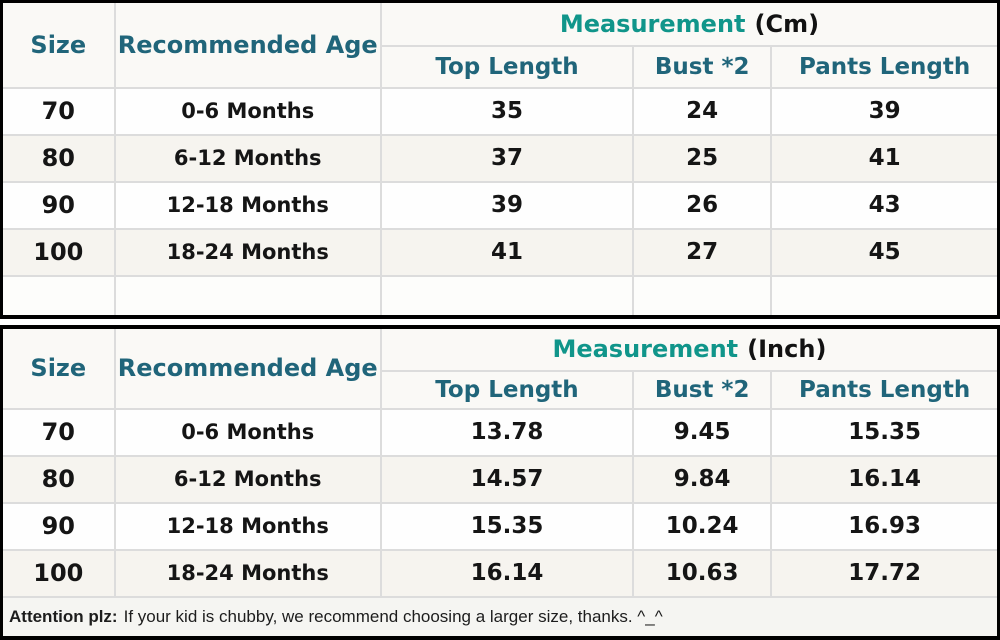  Describe the element at coordinates (885, 205) in the screenshot. I see `pants-length-cell: 43` at that location.